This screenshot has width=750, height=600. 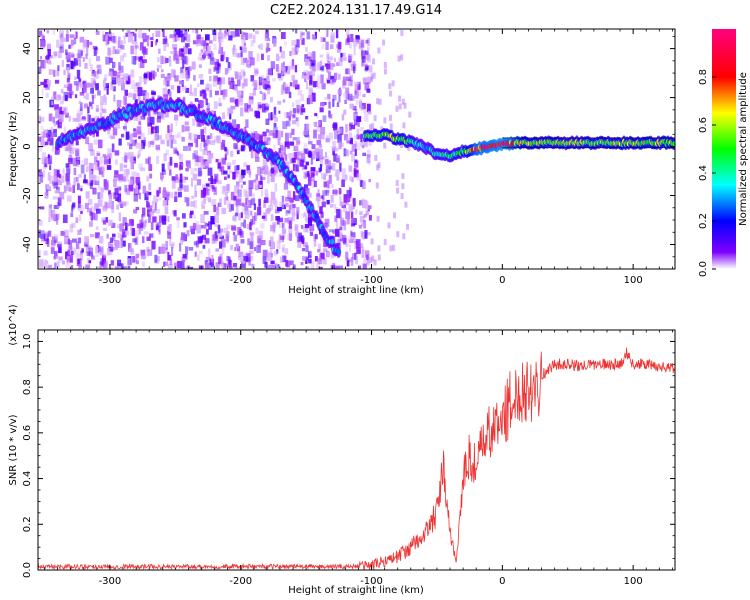 I want to click on x-tick-label: -300, so click(x=110, y=581).